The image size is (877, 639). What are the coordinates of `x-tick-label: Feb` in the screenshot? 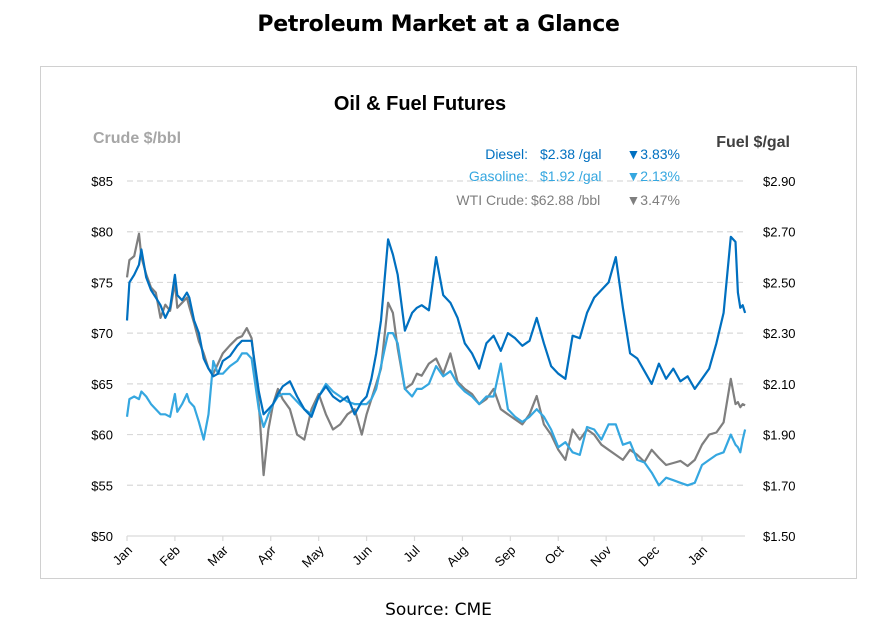 It's located at (170, 556).